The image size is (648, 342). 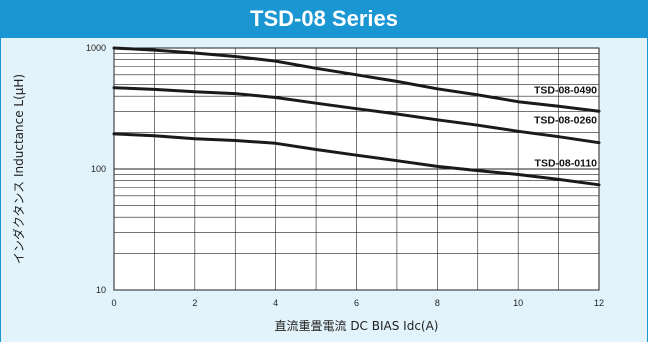 What do you see at coordinates (275, 303) in the screenshot?
I see `x-tick-label: 4` at bounding box center [275, 303].